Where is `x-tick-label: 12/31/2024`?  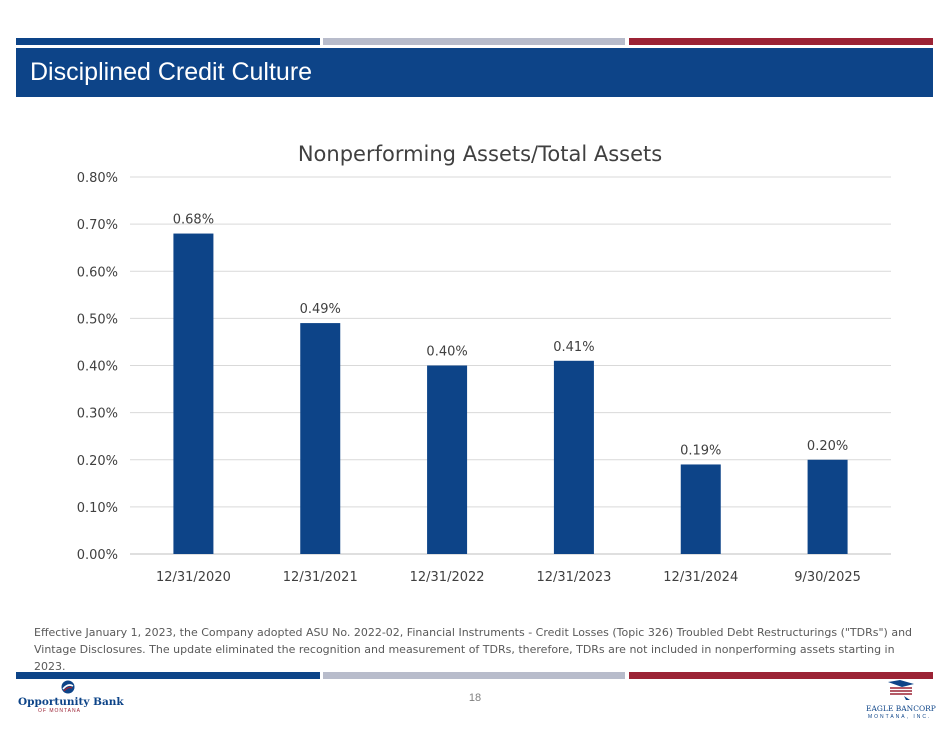 x-tick-label: 12/31/2024 is located at coordinates (700, 577).